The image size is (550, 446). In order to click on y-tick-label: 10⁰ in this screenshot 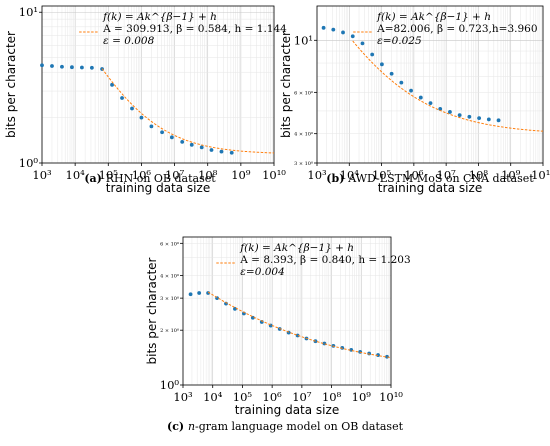, I will do `click(170, 385)`.